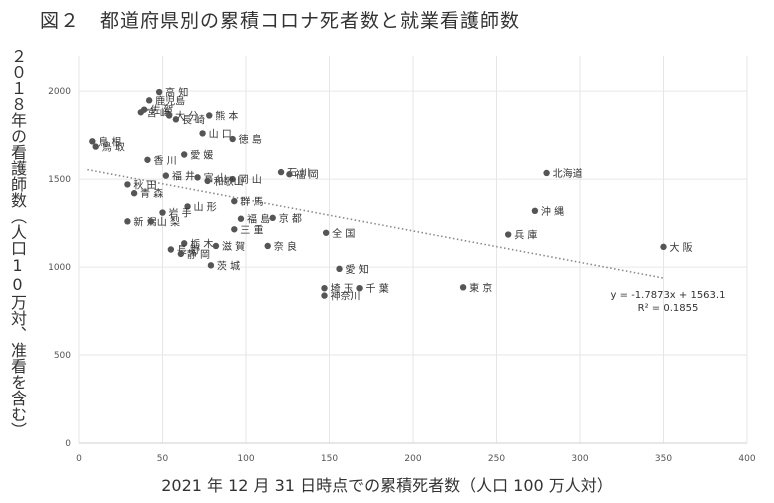  Describe the element at coordinates (250, 180) in the screenshot. I see `point-label: 岡 山` at that location.